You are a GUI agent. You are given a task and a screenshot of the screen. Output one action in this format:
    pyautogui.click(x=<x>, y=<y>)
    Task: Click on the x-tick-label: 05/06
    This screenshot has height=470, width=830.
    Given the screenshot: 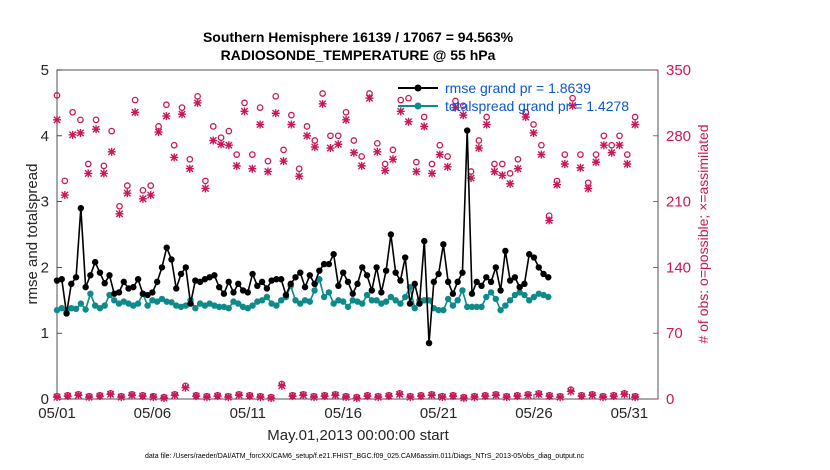 What is the action you would take?
    pyautogui.click(x=153, y=413)
    